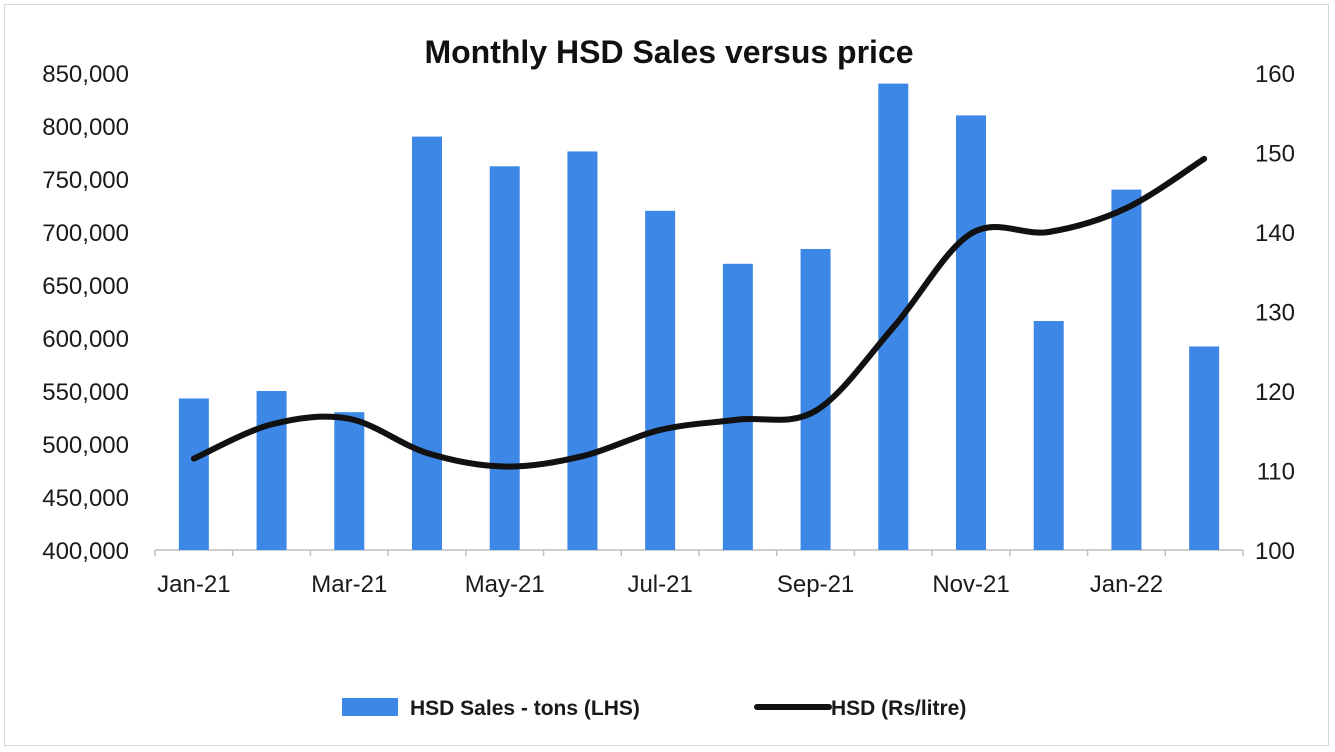 Image resolution: width=1335 pixels, height=752 pixels. Describe the element at coordinates (668, 52) in the screenshot. I see `chart-title: Monthly HSD Sales versus price` at that location.